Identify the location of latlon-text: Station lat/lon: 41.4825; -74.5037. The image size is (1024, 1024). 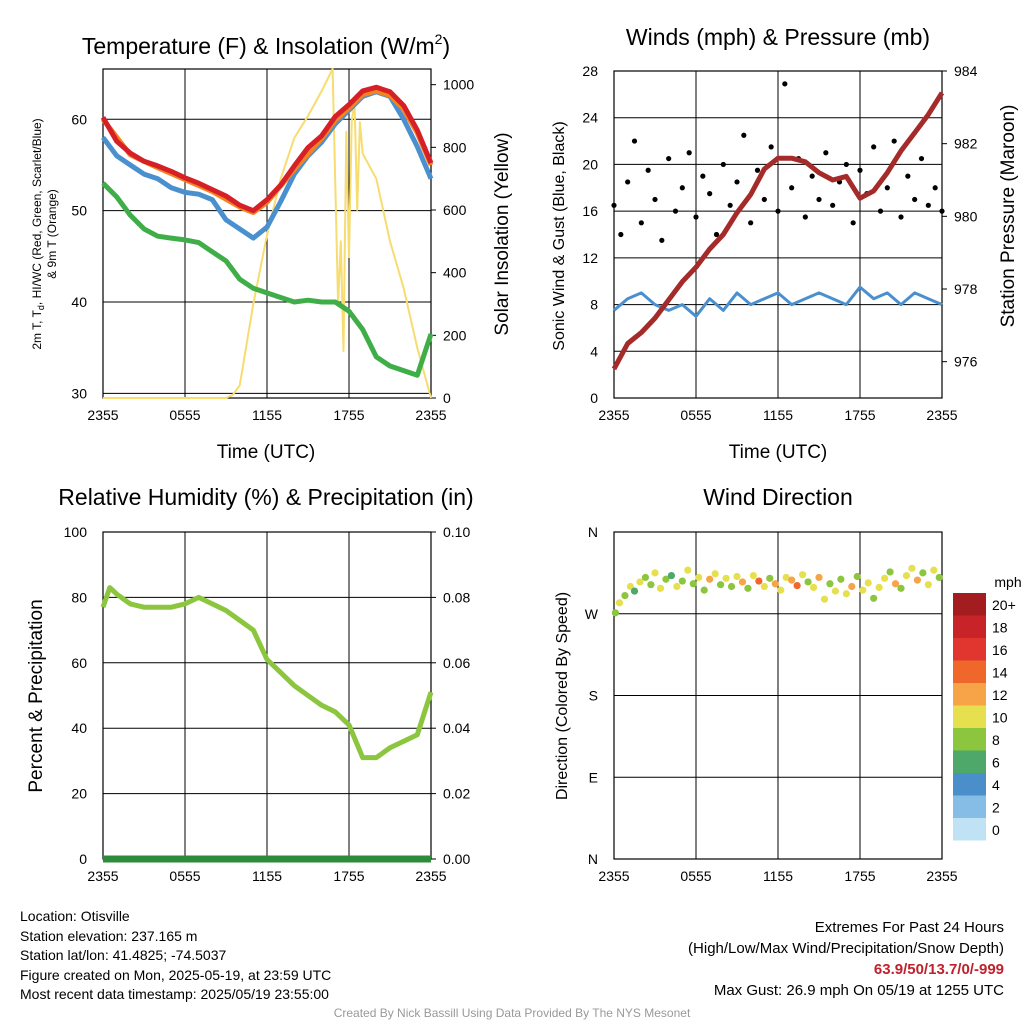
(123, 955).